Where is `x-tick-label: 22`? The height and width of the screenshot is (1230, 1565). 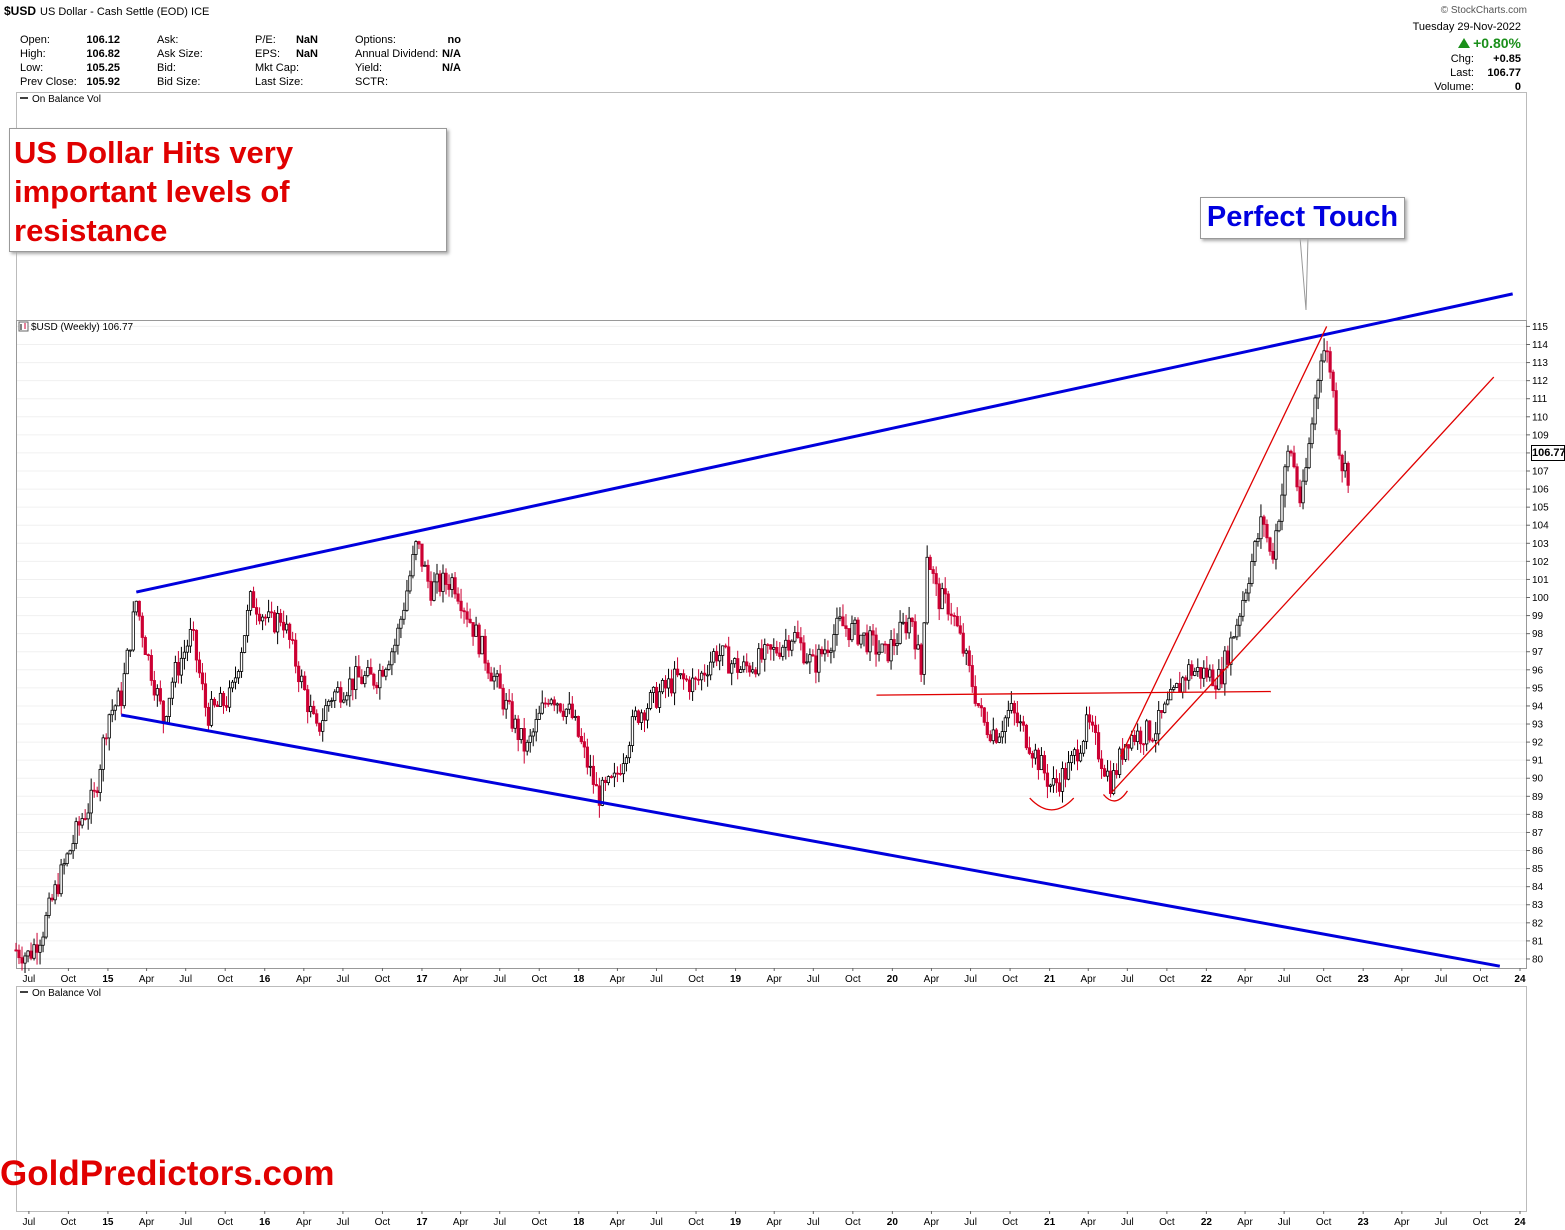 x-tick-label: 22 is located at coordinates (1207, 979).